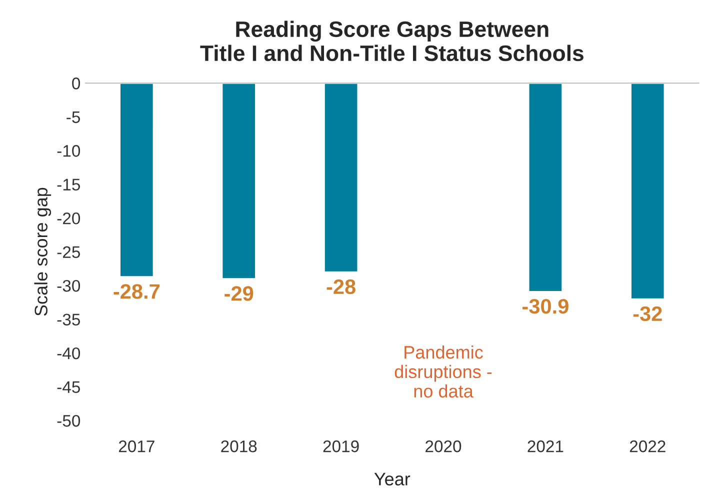  I want to click on annotation: Pandemic disruptions - no data, so click(443, 371).